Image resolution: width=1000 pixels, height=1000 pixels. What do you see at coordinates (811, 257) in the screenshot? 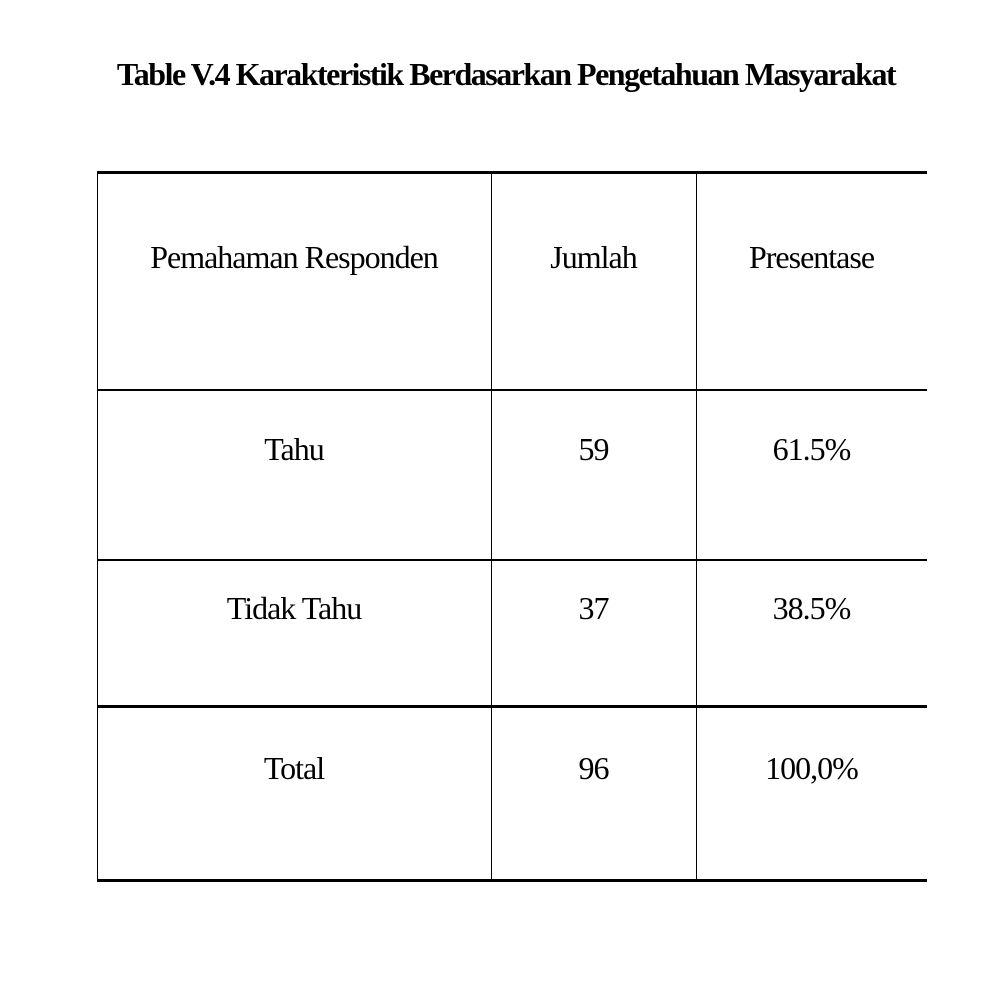
I see `header-cell: Presentase` at bounding box center [811, 257].